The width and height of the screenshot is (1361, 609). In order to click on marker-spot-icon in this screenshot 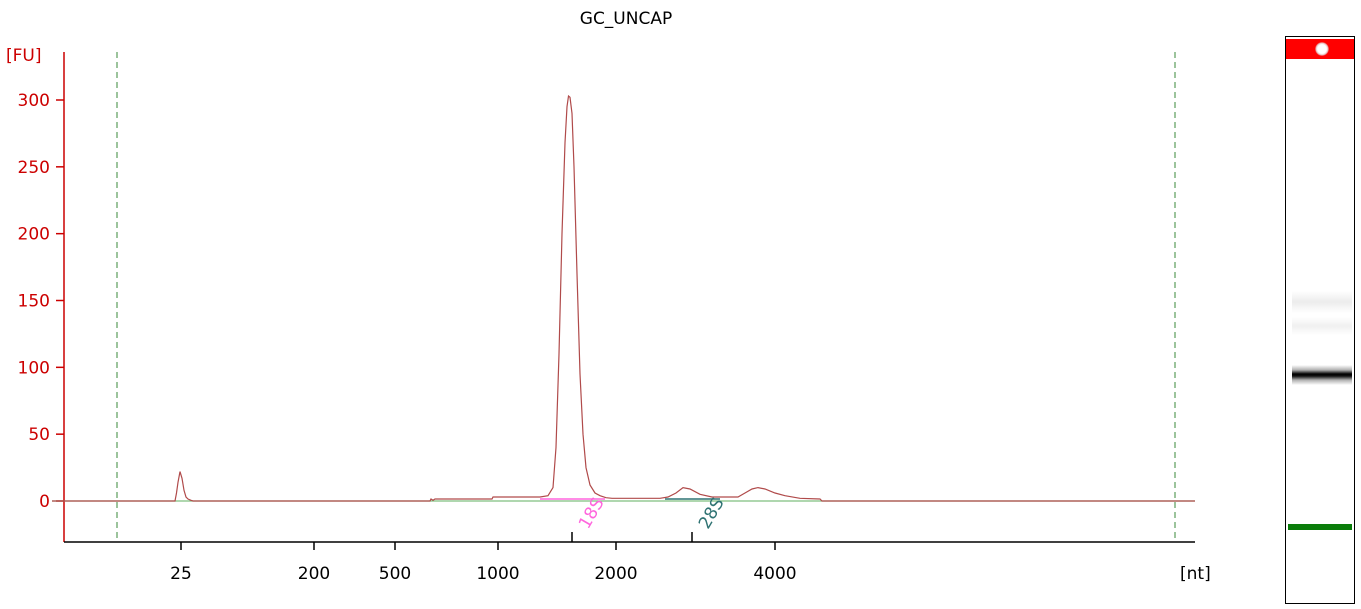, I will do `click(1322, 49)`.